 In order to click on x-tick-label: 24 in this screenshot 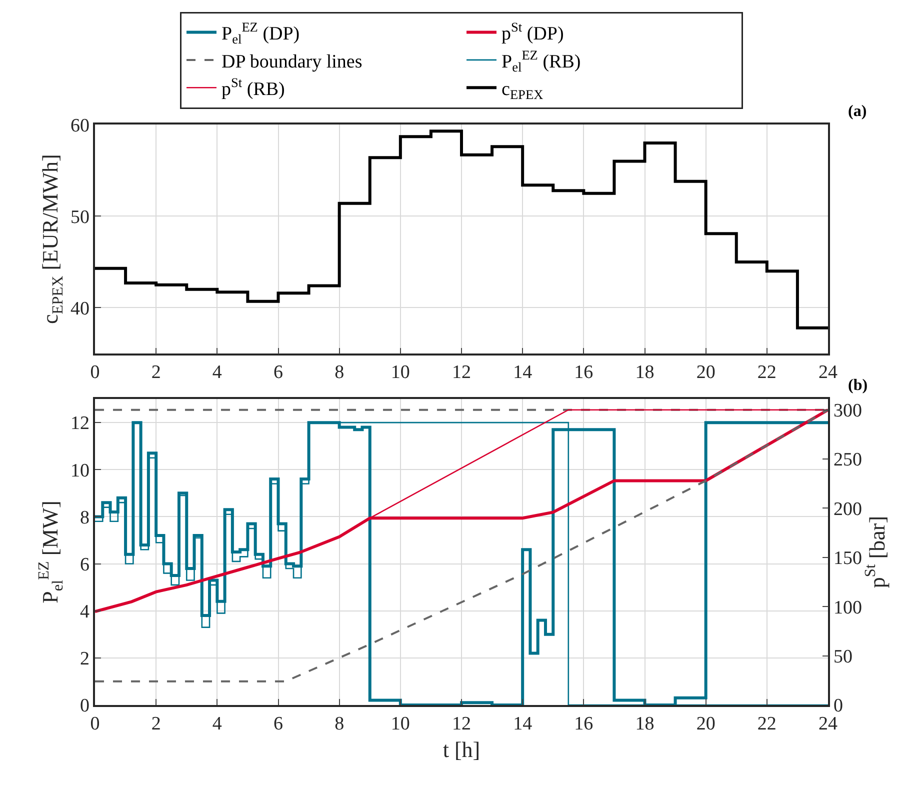, I will do `click(828, 373)`.